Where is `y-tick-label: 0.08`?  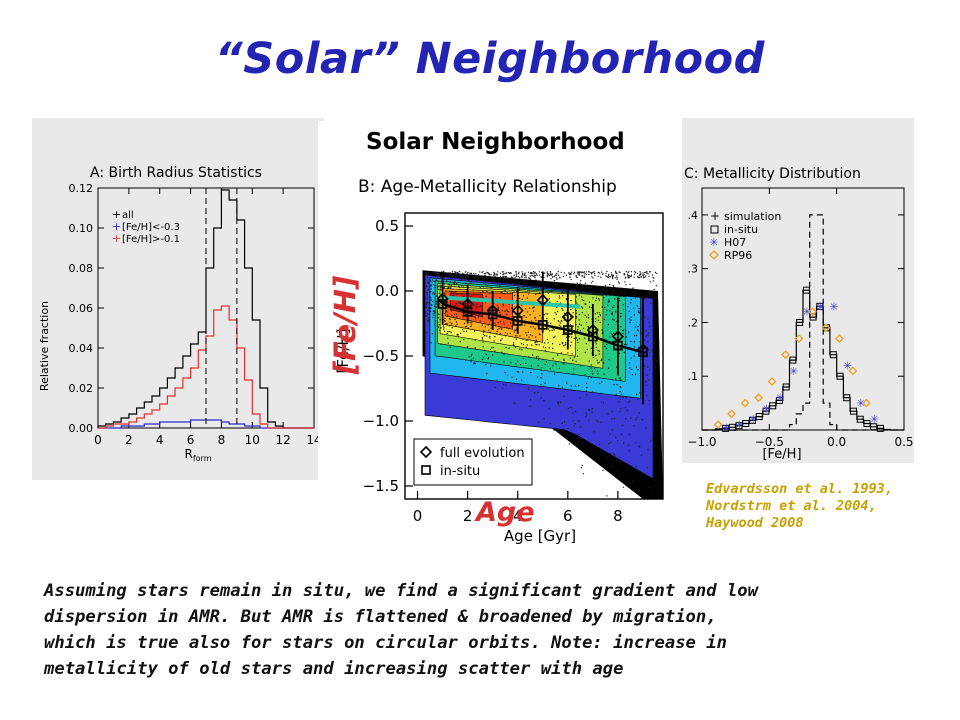 y-tick-label: 0.08 is located at coordinates (81, 268).